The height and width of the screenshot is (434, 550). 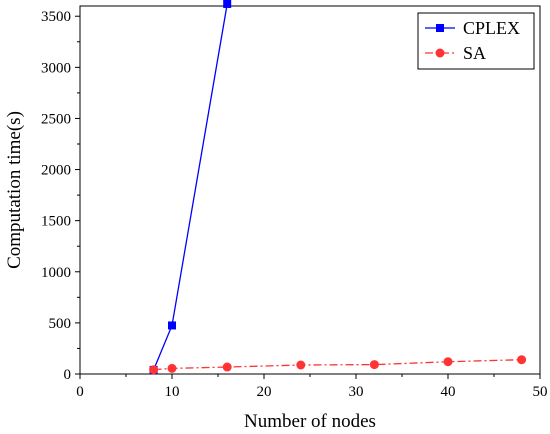 What do you see at coordinates (60, 324) in the screenshot?
I see `y-tick-label: 500` at bounding box center [60, 324].